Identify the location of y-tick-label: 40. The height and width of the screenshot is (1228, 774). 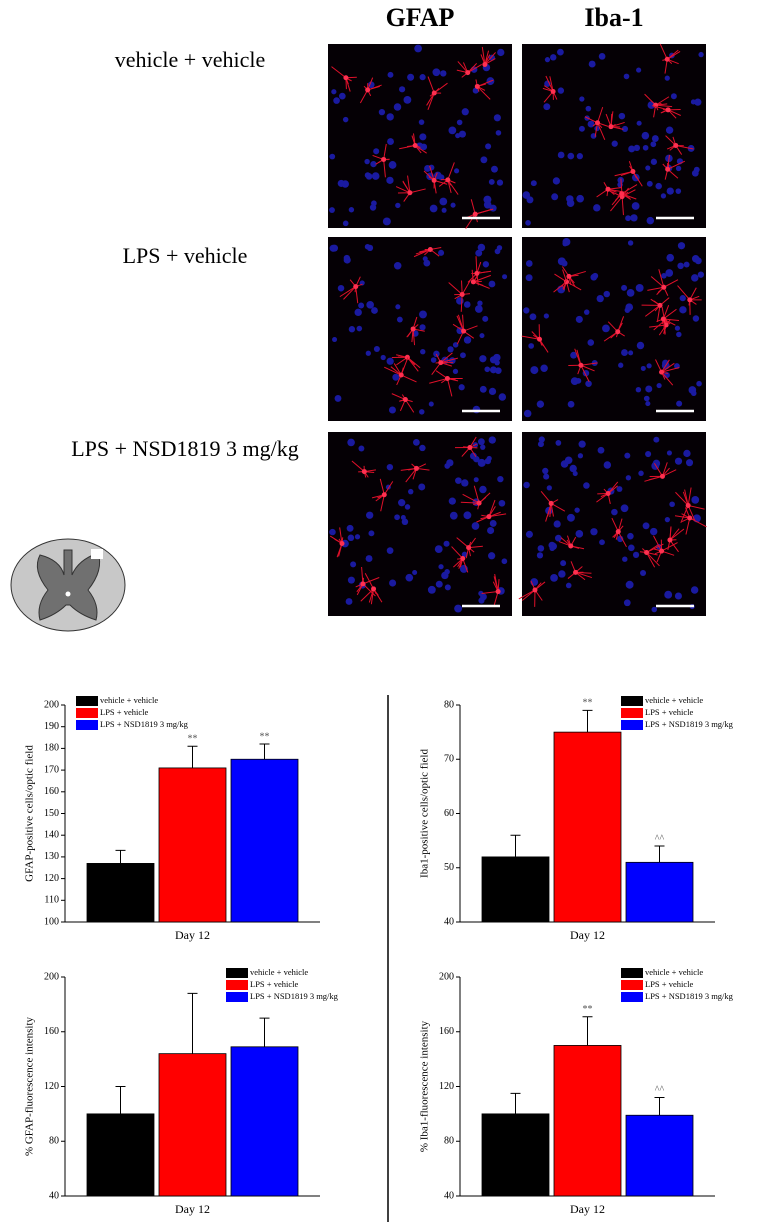
(54, 1195).